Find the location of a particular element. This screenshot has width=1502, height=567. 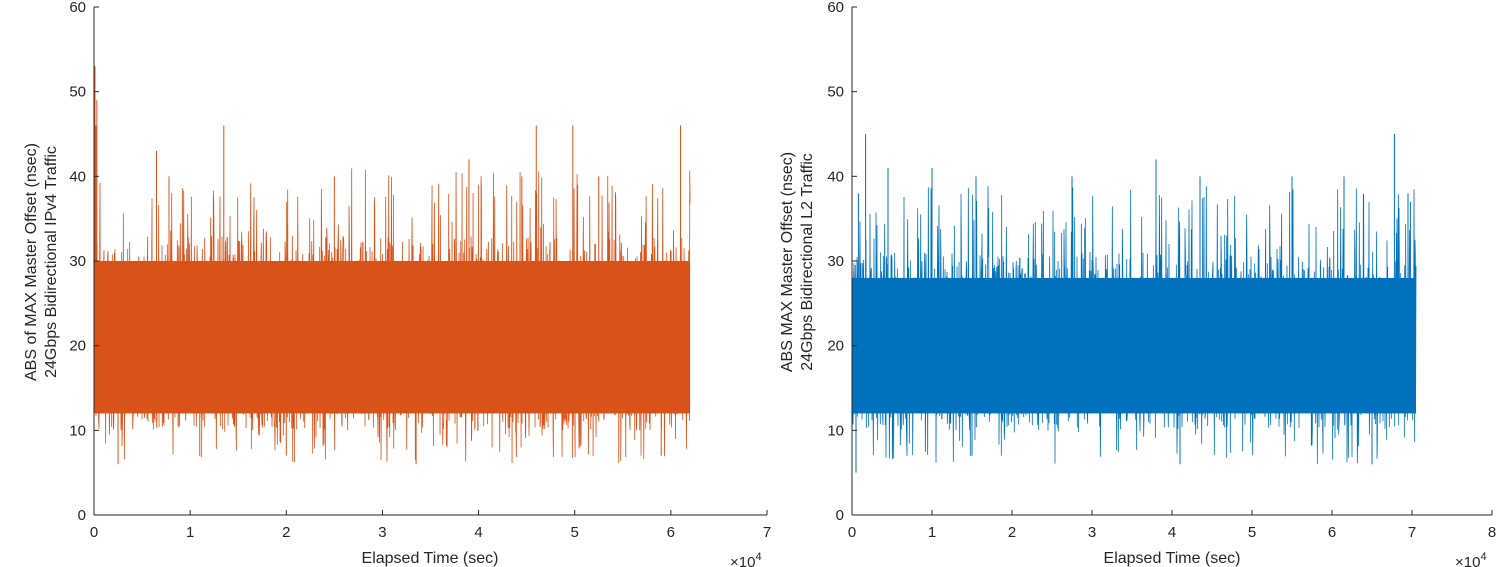

right-x-axis-label: Elapsed Time (sec) is located at coordinates (1172, 558).